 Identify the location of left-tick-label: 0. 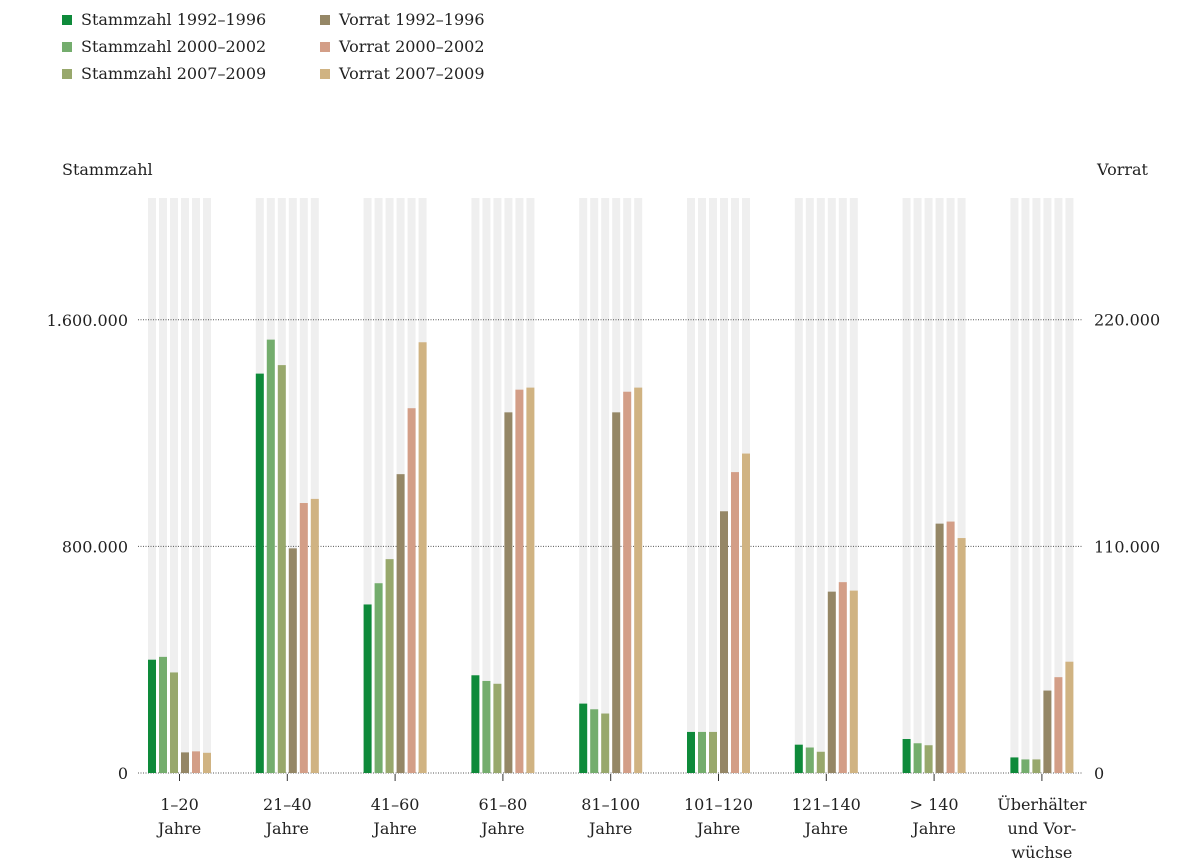
(123, 773).